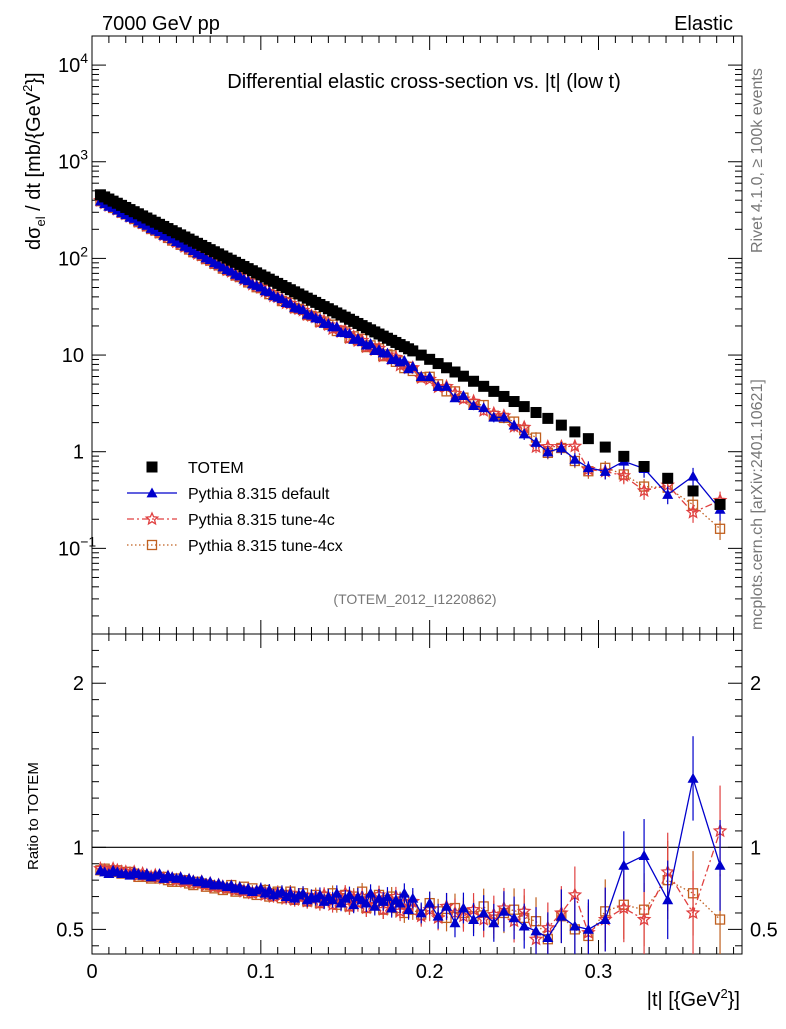  I want to click on legend-marker-totem, so click(152, 467).